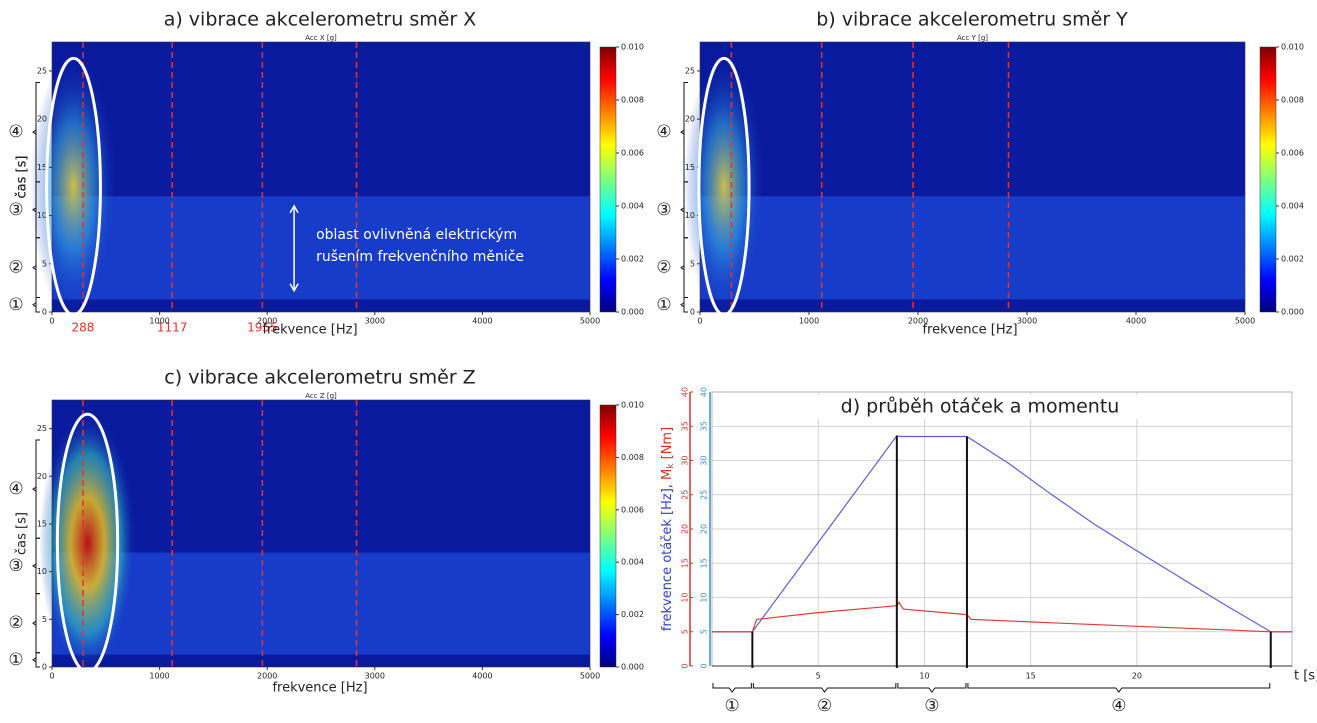 This screenshot has height=723, width=1317. I want to click on x-axis-label: t [s], so click(1305, 676).